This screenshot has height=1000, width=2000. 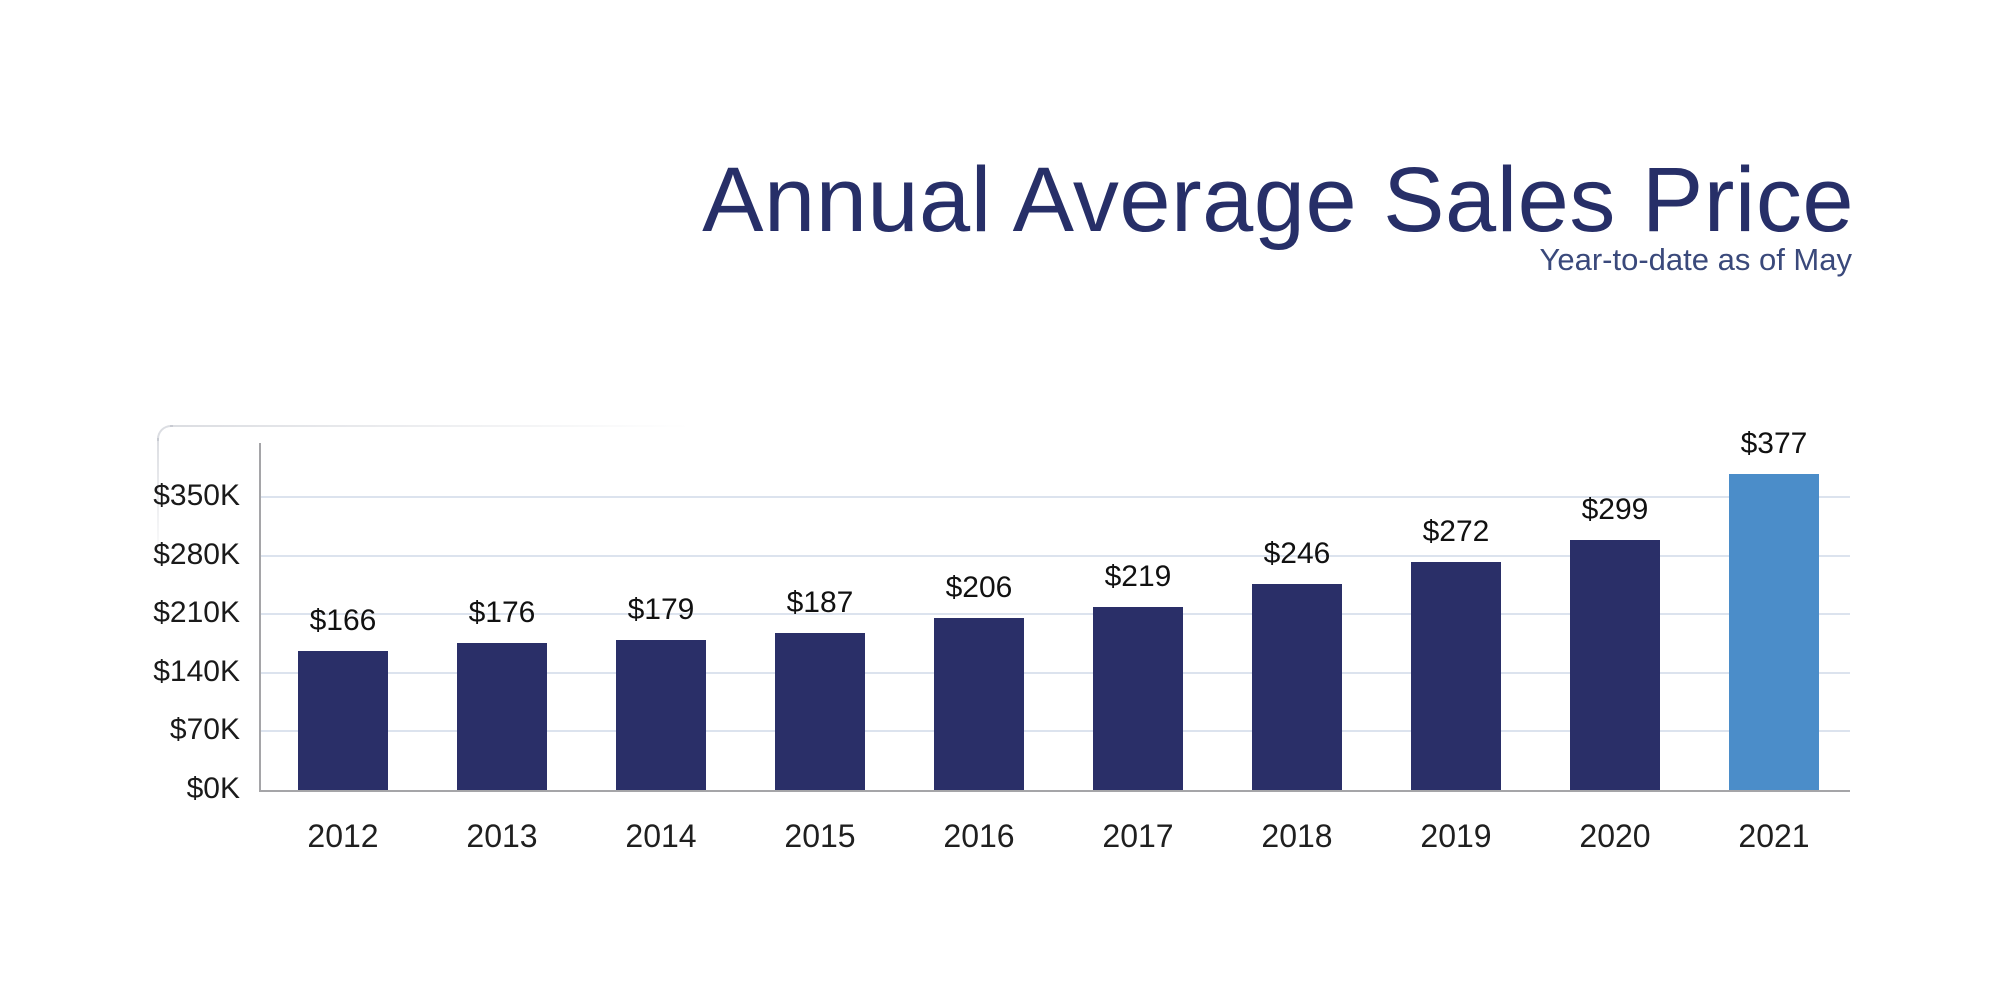 What do you see at coordinates (979, 703) in the screenshot?
I see `bar-2016` at bounding box center [979, 703].